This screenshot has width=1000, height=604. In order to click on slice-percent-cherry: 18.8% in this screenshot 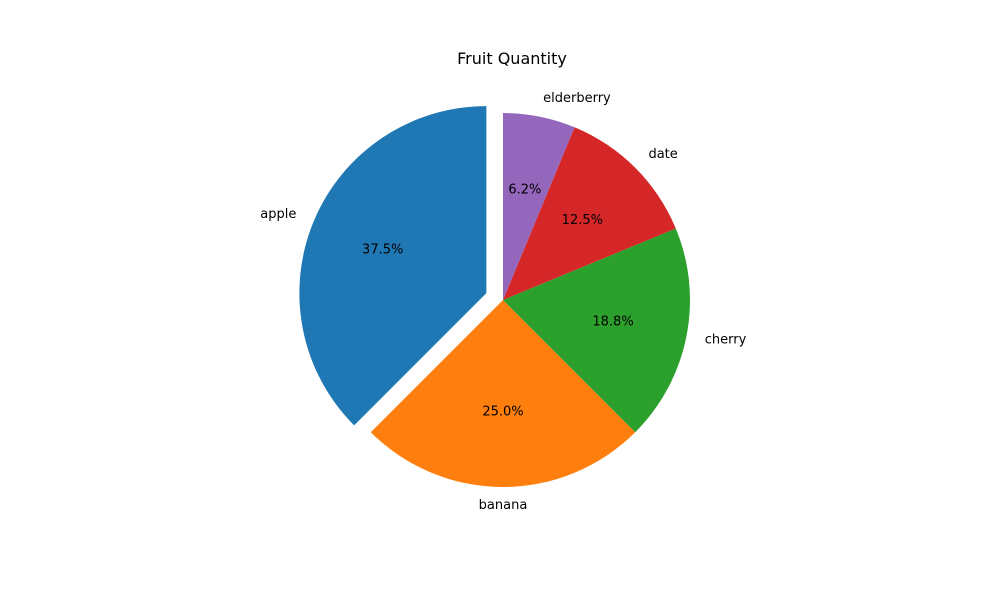, I will do `click(612, 321)`.